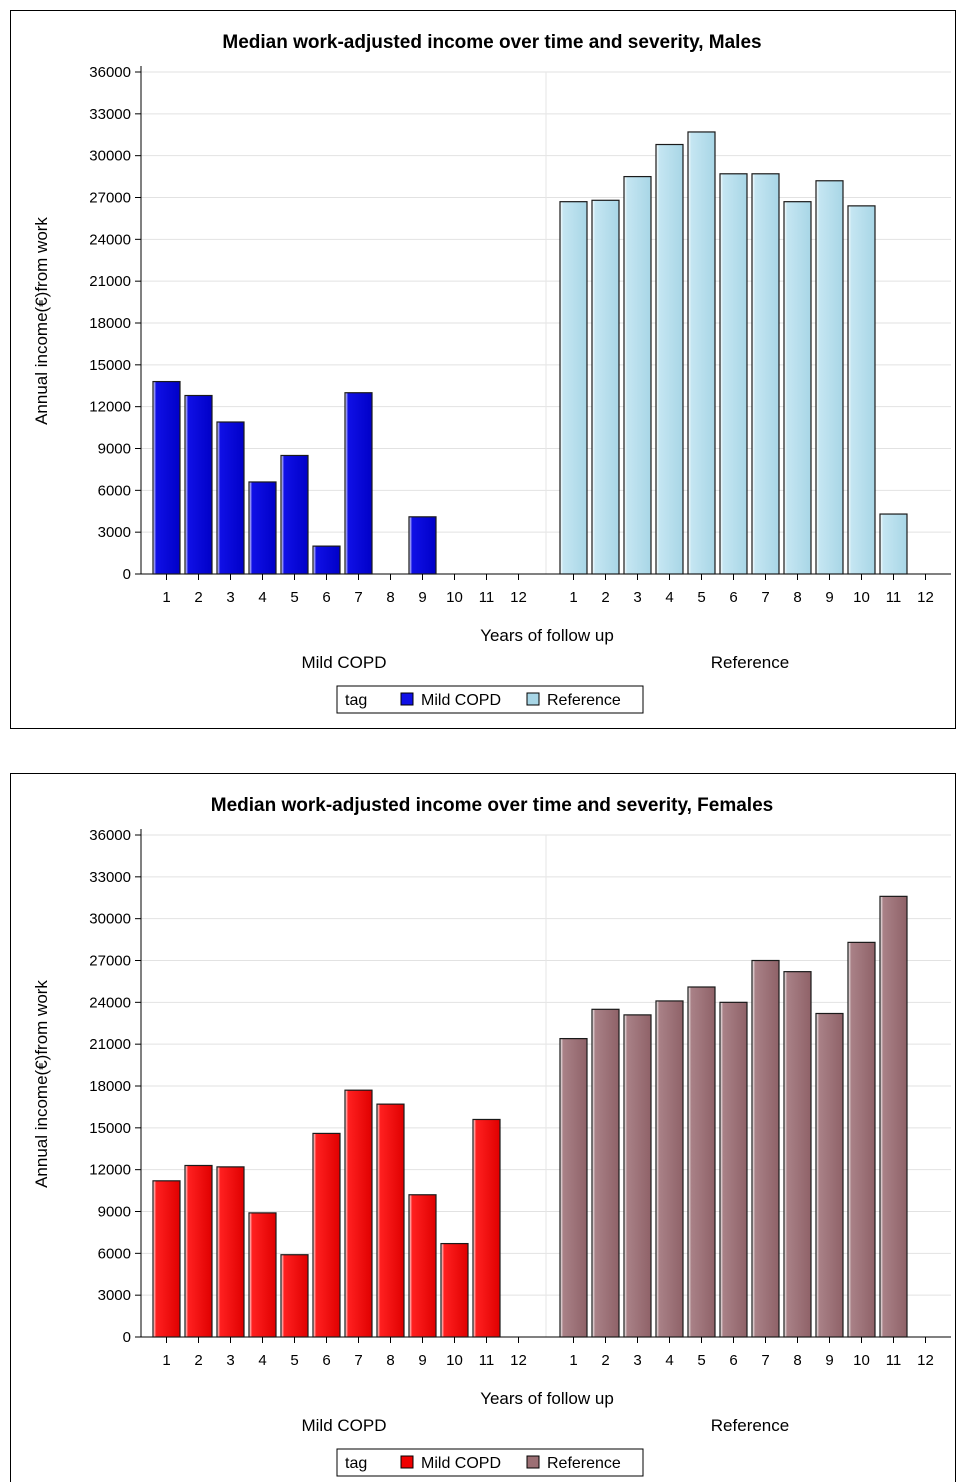 This screenshot has height=1483, width=956. Describe the element at coordinates (114, 1212) in the screenshot. I see `y-tick-label: 9000` at that location.